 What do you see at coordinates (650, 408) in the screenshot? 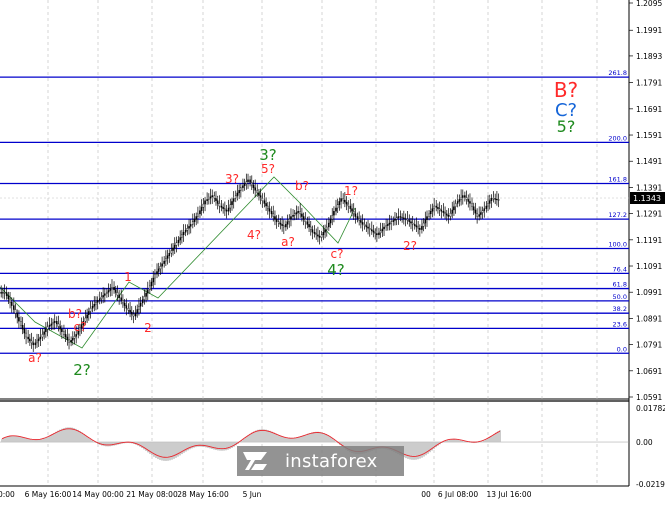
I see `osc-label: 0.01782` at bounding box center [650, 408].